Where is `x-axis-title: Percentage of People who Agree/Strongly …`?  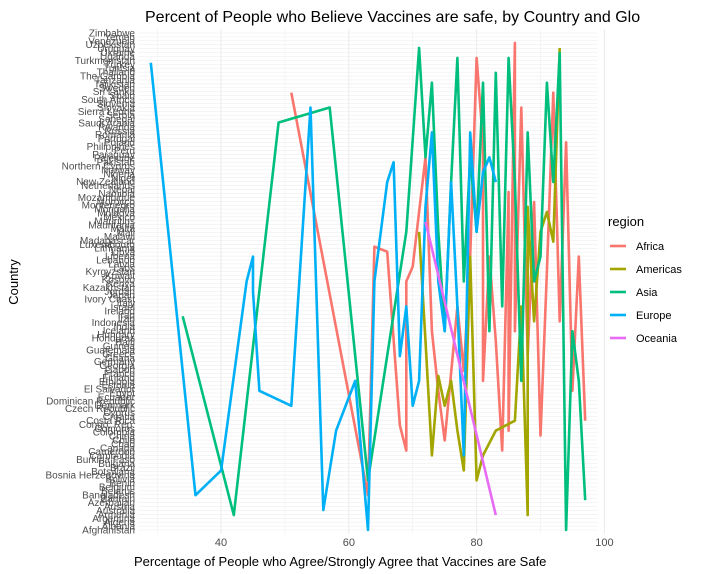
x-axis-title: Percentage of People who Agree/Strongly … is located at coordinates (340, 561).